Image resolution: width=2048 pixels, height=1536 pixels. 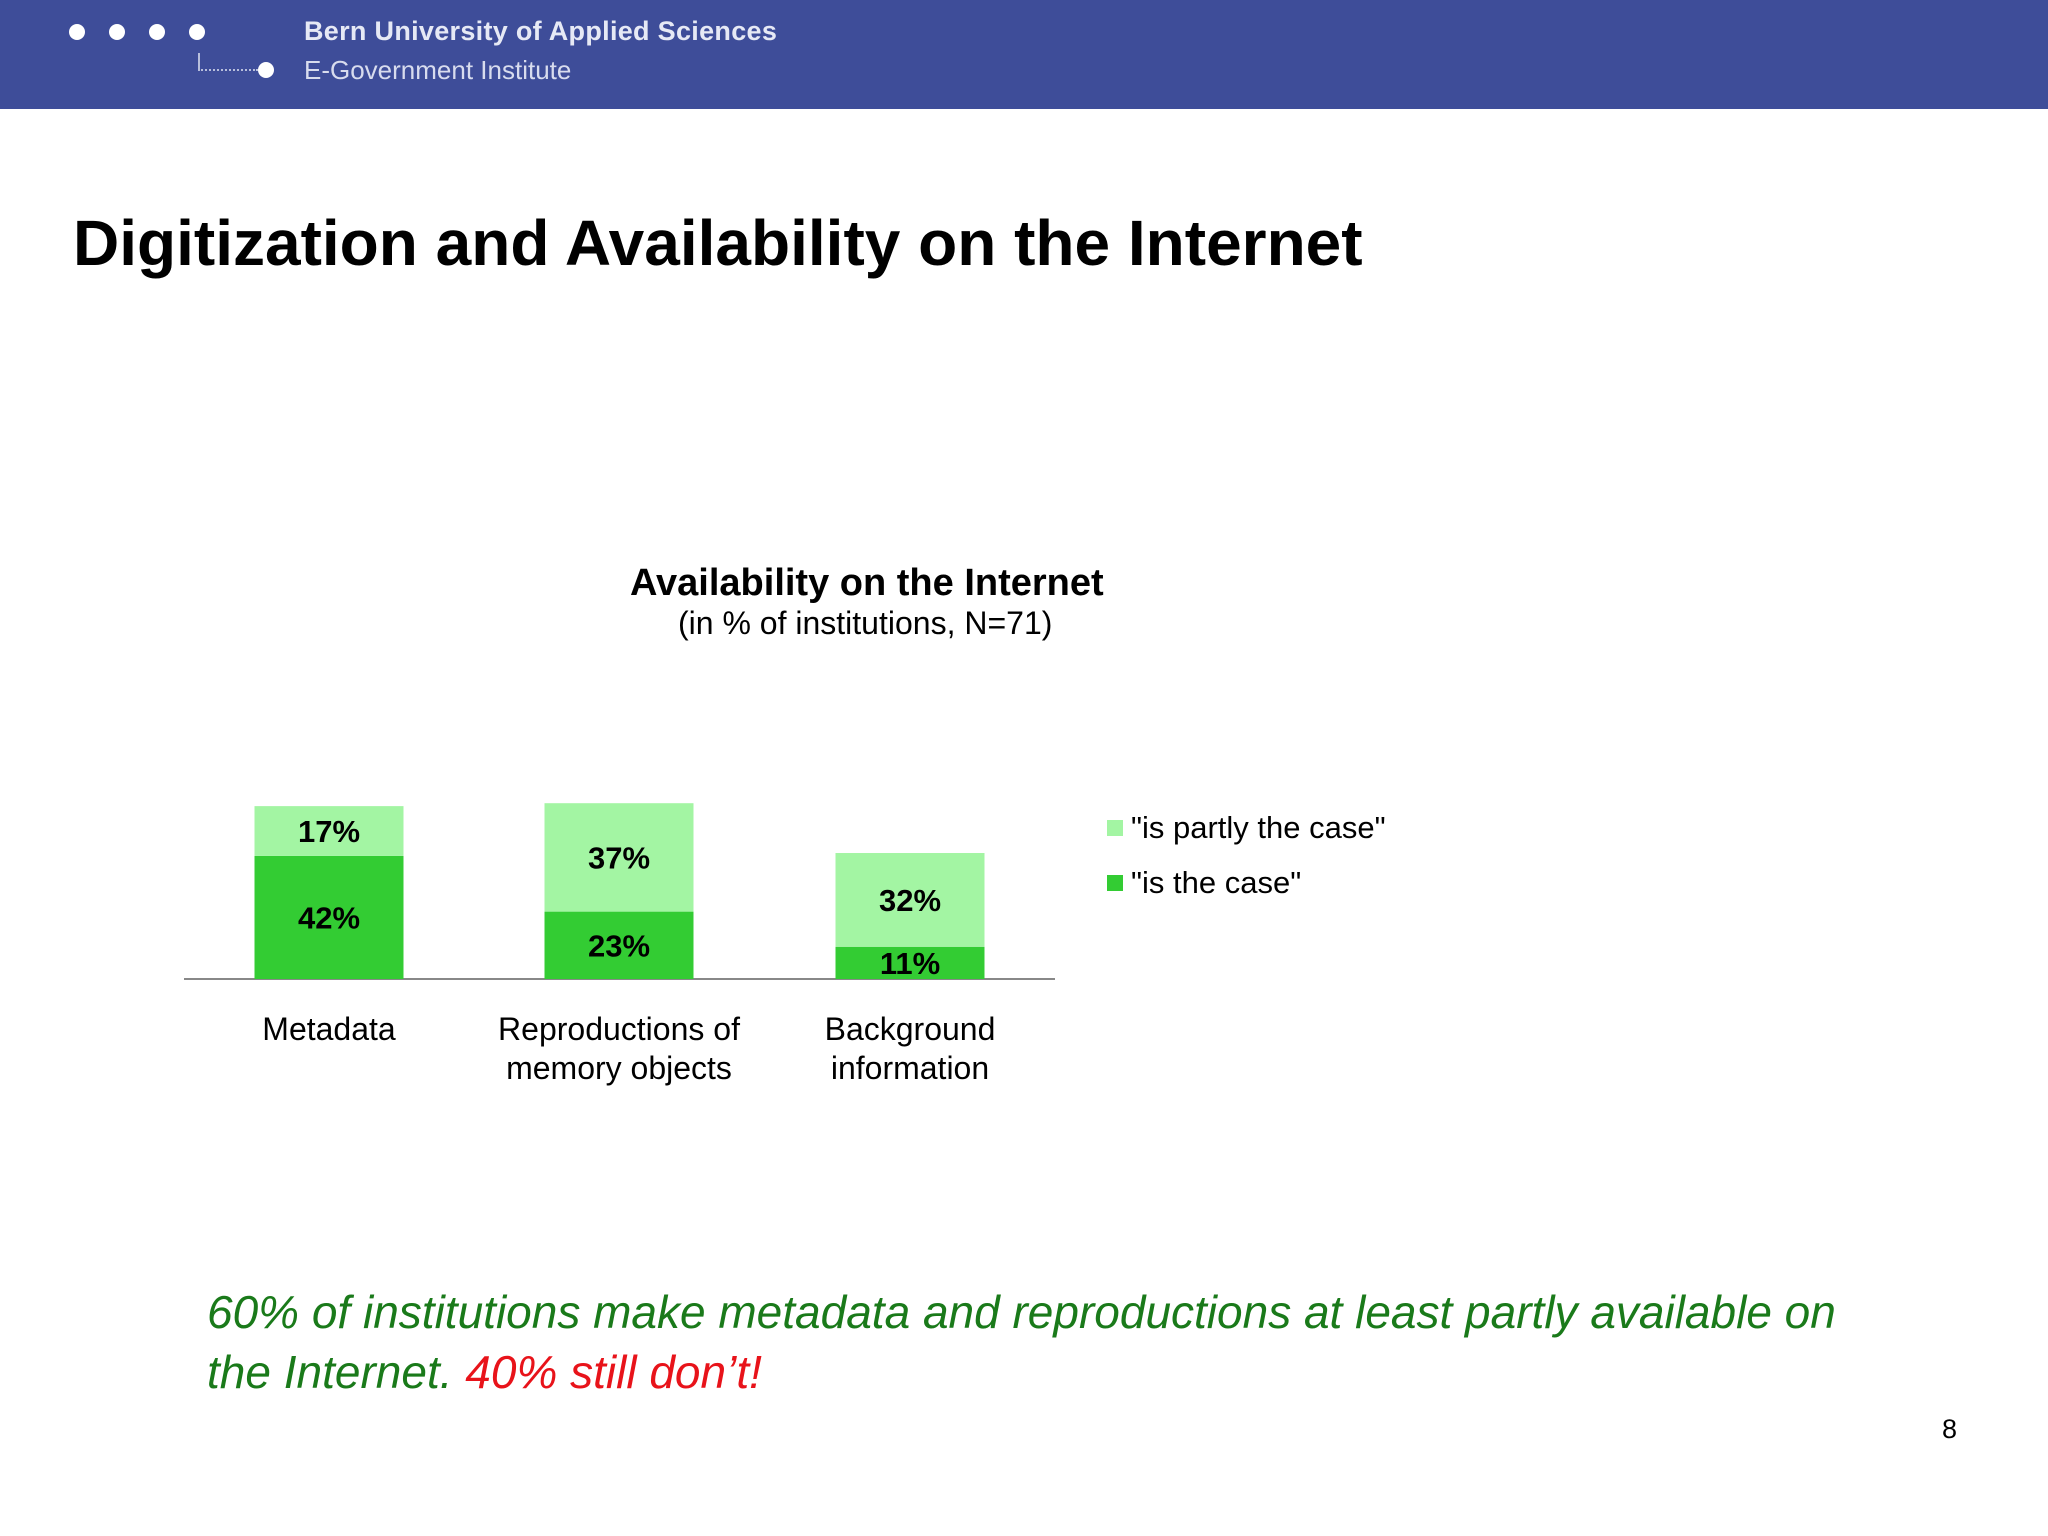 What do you see at coordinates (619, 1068) in the screenshot?
I see `category-label-reproductions-of-memory-objects-line-1: memory objects` at bounding box center [619, 1068].